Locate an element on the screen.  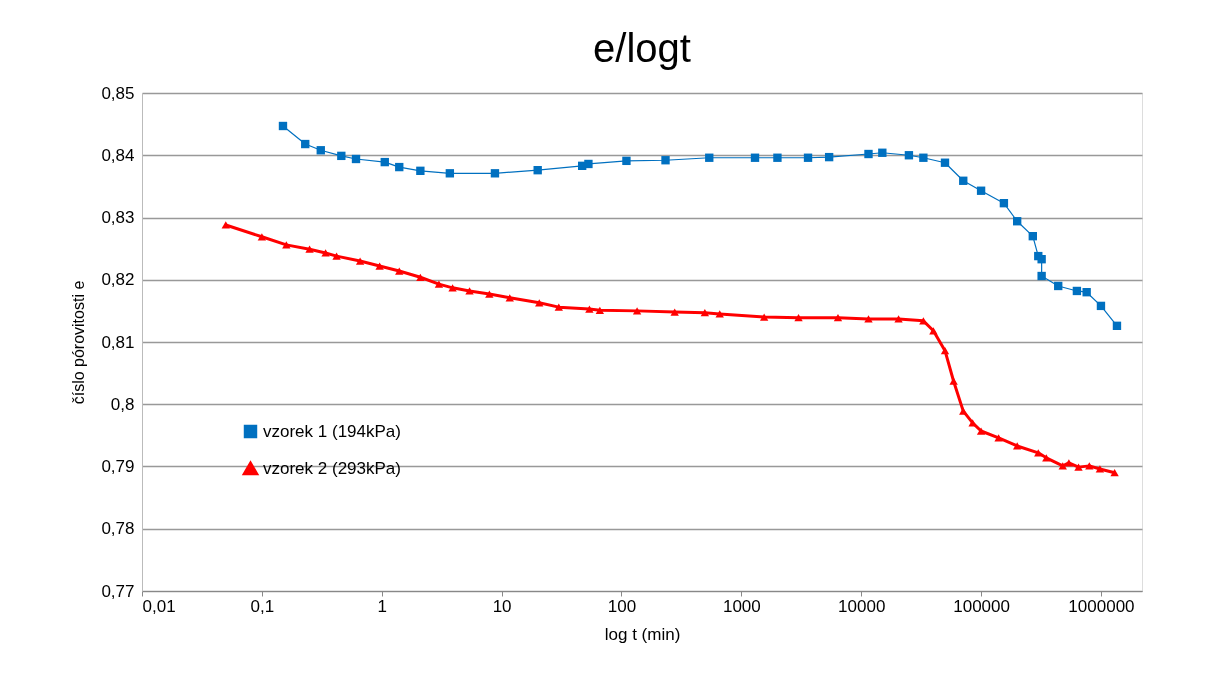
y-tick-label: 0,83 is located at coordinates (118, 217).